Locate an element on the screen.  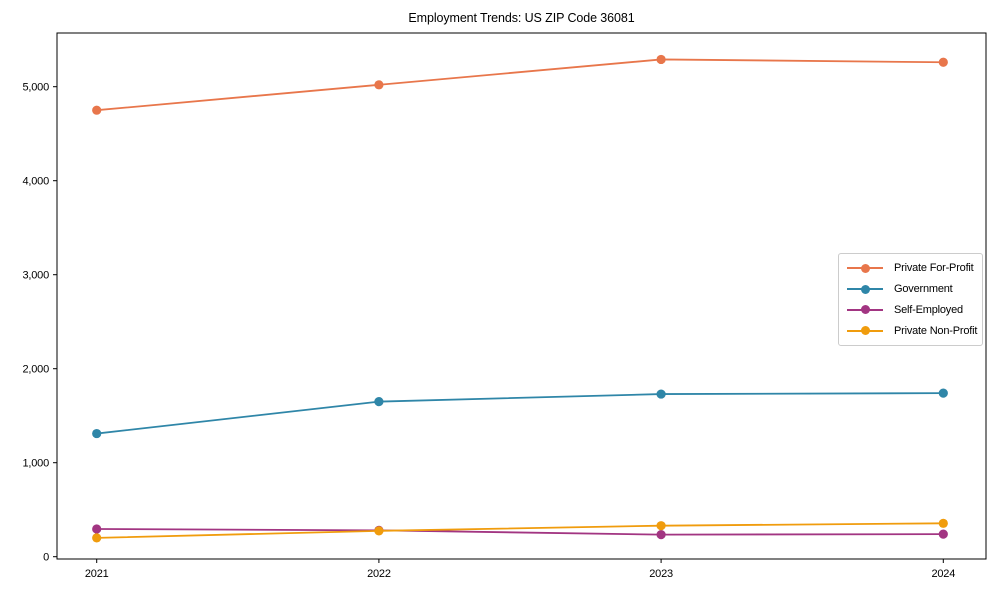
legend-item-private-non-profit: Private Non-Profit is located at coordinates (911, 331).